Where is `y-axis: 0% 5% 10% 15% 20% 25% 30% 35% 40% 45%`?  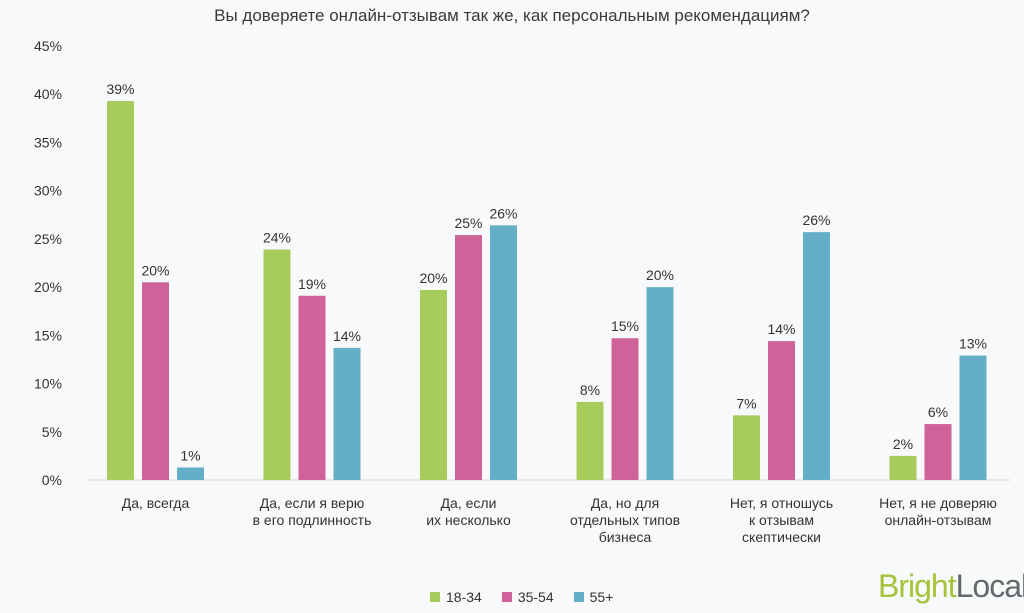 y-axis: 0% 5% 10% 15% 20% 25% 30% 35% 40% 45% is located at coordinates (48, 263).